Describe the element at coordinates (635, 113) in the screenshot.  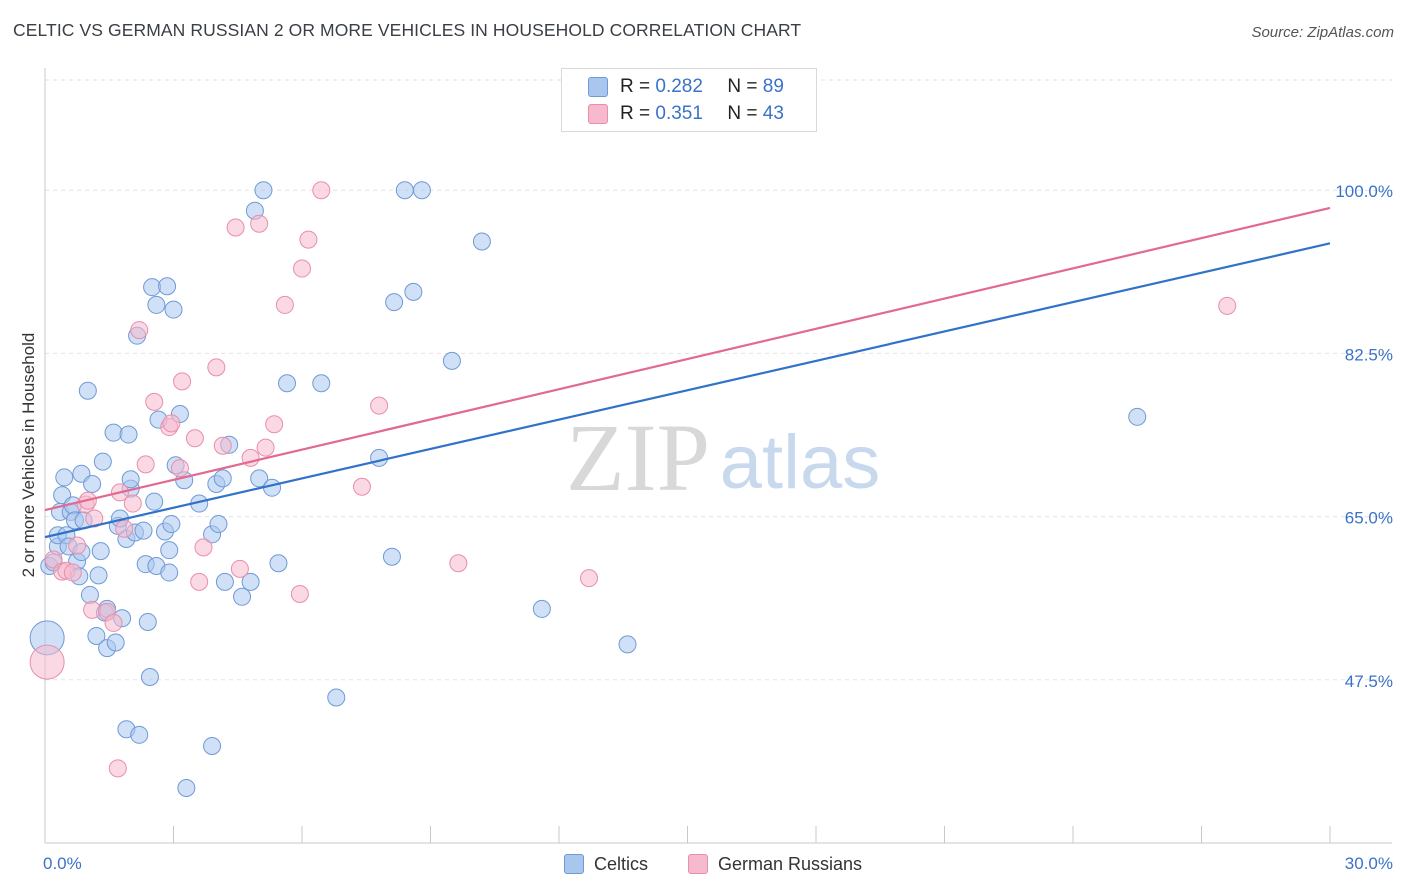
I see `legend-r-label: R =` at that location.